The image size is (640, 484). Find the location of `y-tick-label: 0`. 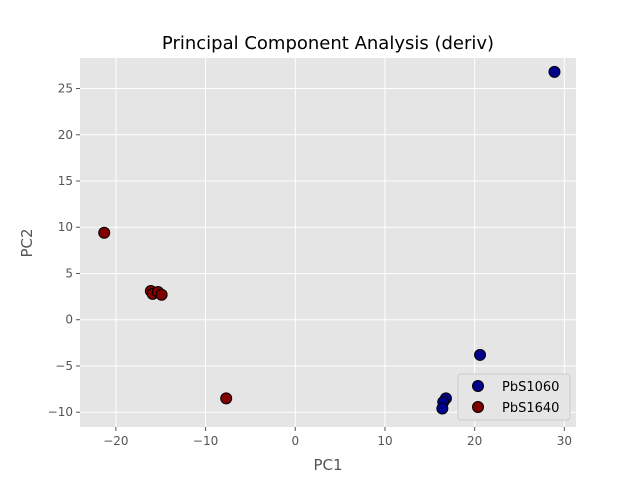

y-tick-label: 0 is located at coordinates (69, 320).